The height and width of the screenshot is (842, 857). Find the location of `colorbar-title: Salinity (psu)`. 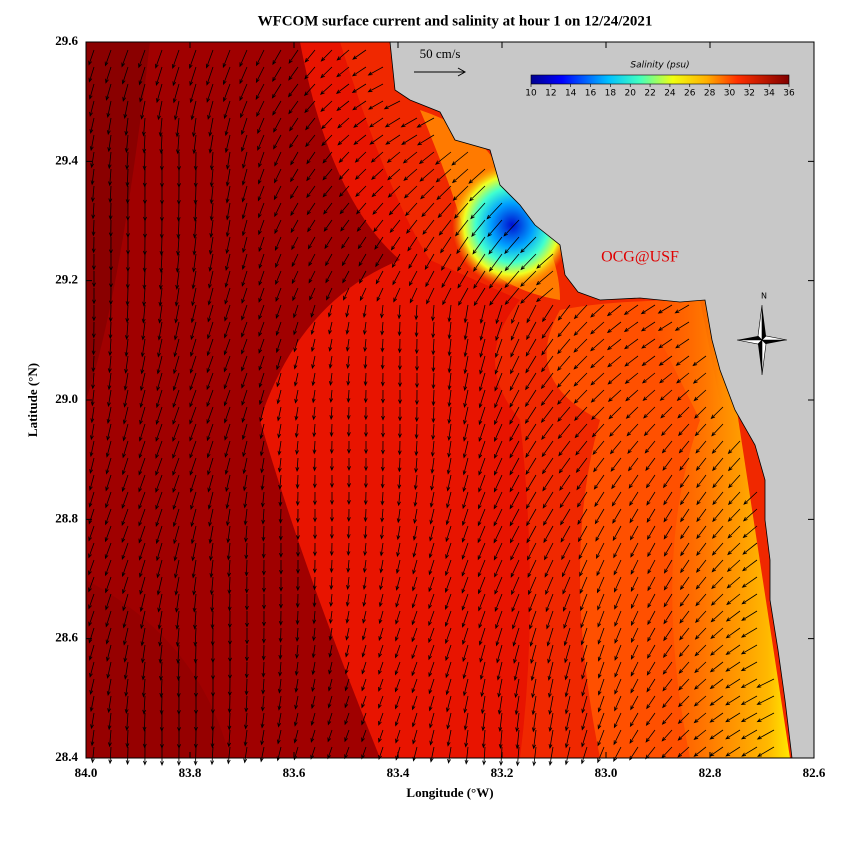

colorbar-title: Salinity (psu) is located at coordinates (659, 66).